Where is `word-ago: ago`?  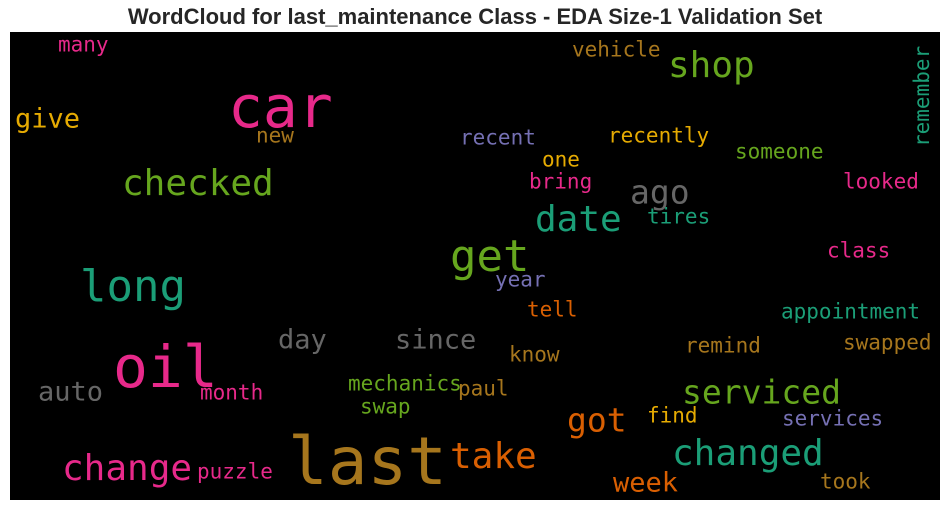 word-ago: ago is located at coordinates (660, 192).